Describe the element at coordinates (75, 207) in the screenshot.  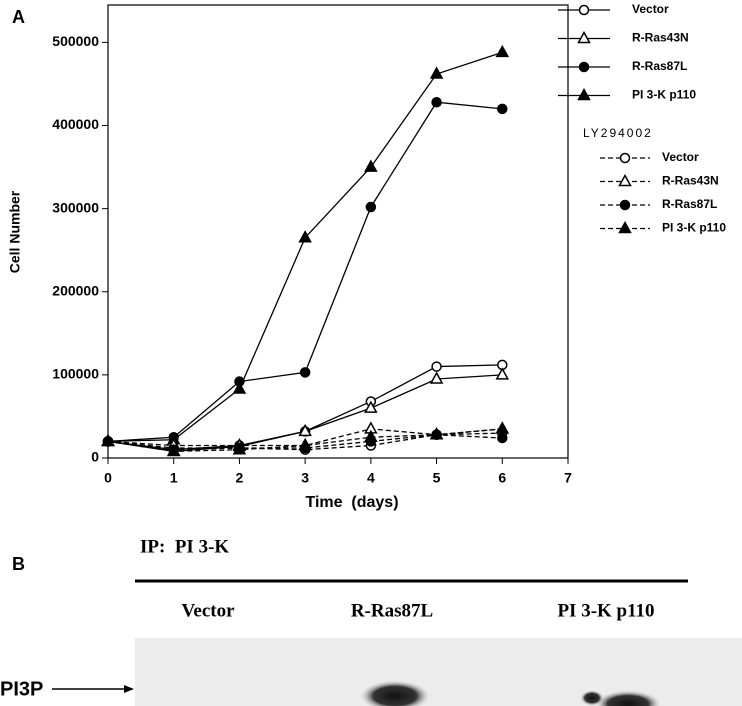
I see `y-tick-label: 300000` at that location.